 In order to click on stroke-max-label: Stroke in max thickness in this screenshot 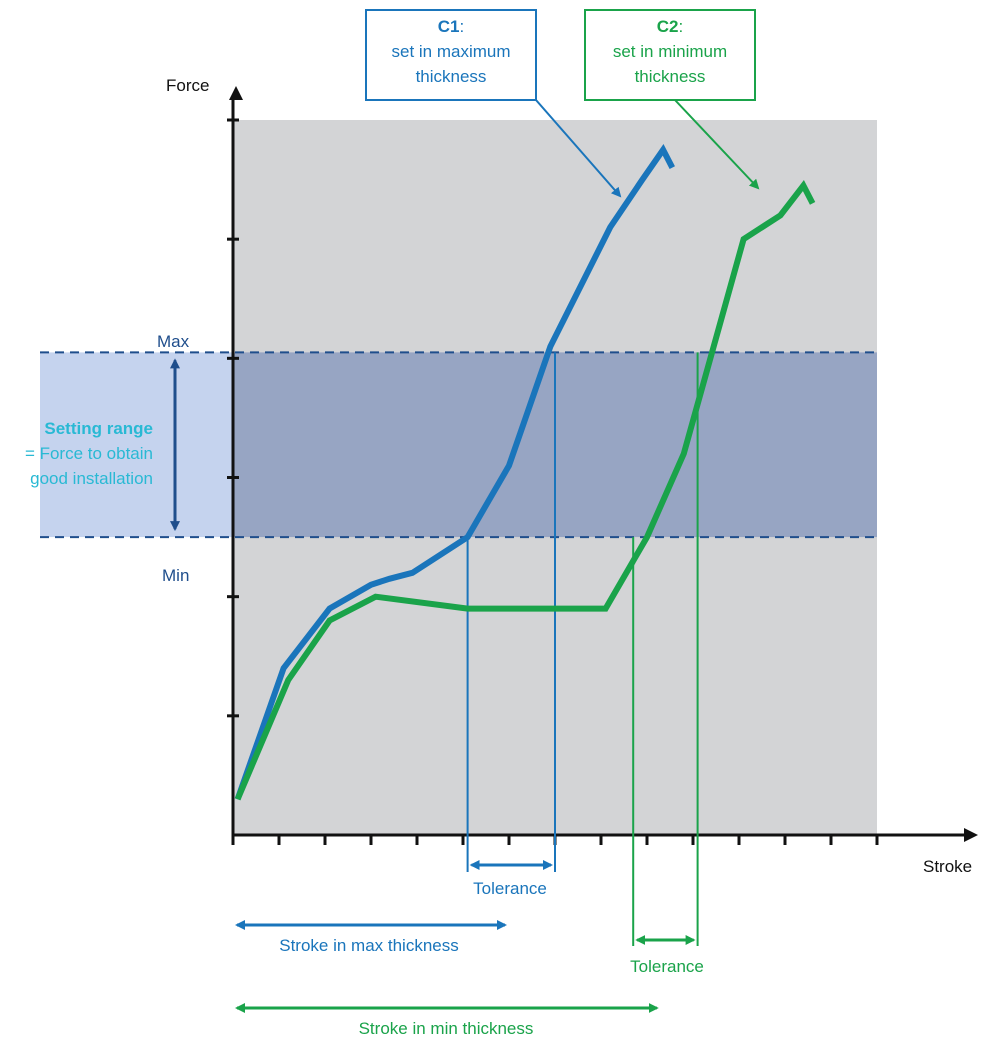, I will do `click(369, 945)`.